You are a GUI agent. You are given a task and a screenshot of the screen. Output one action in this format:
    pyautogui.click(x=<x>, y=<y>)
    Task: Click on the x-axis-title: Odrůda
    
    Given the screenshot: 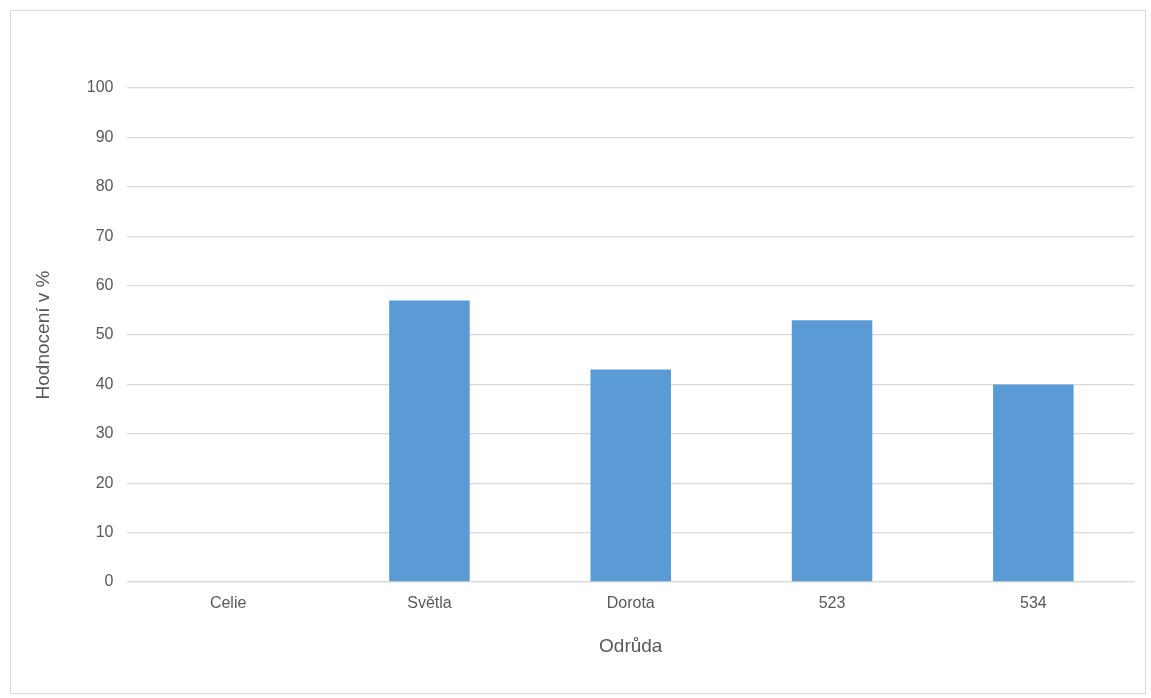 What is the action you would take?
    pyautogui.click(x=631, y=645)
    